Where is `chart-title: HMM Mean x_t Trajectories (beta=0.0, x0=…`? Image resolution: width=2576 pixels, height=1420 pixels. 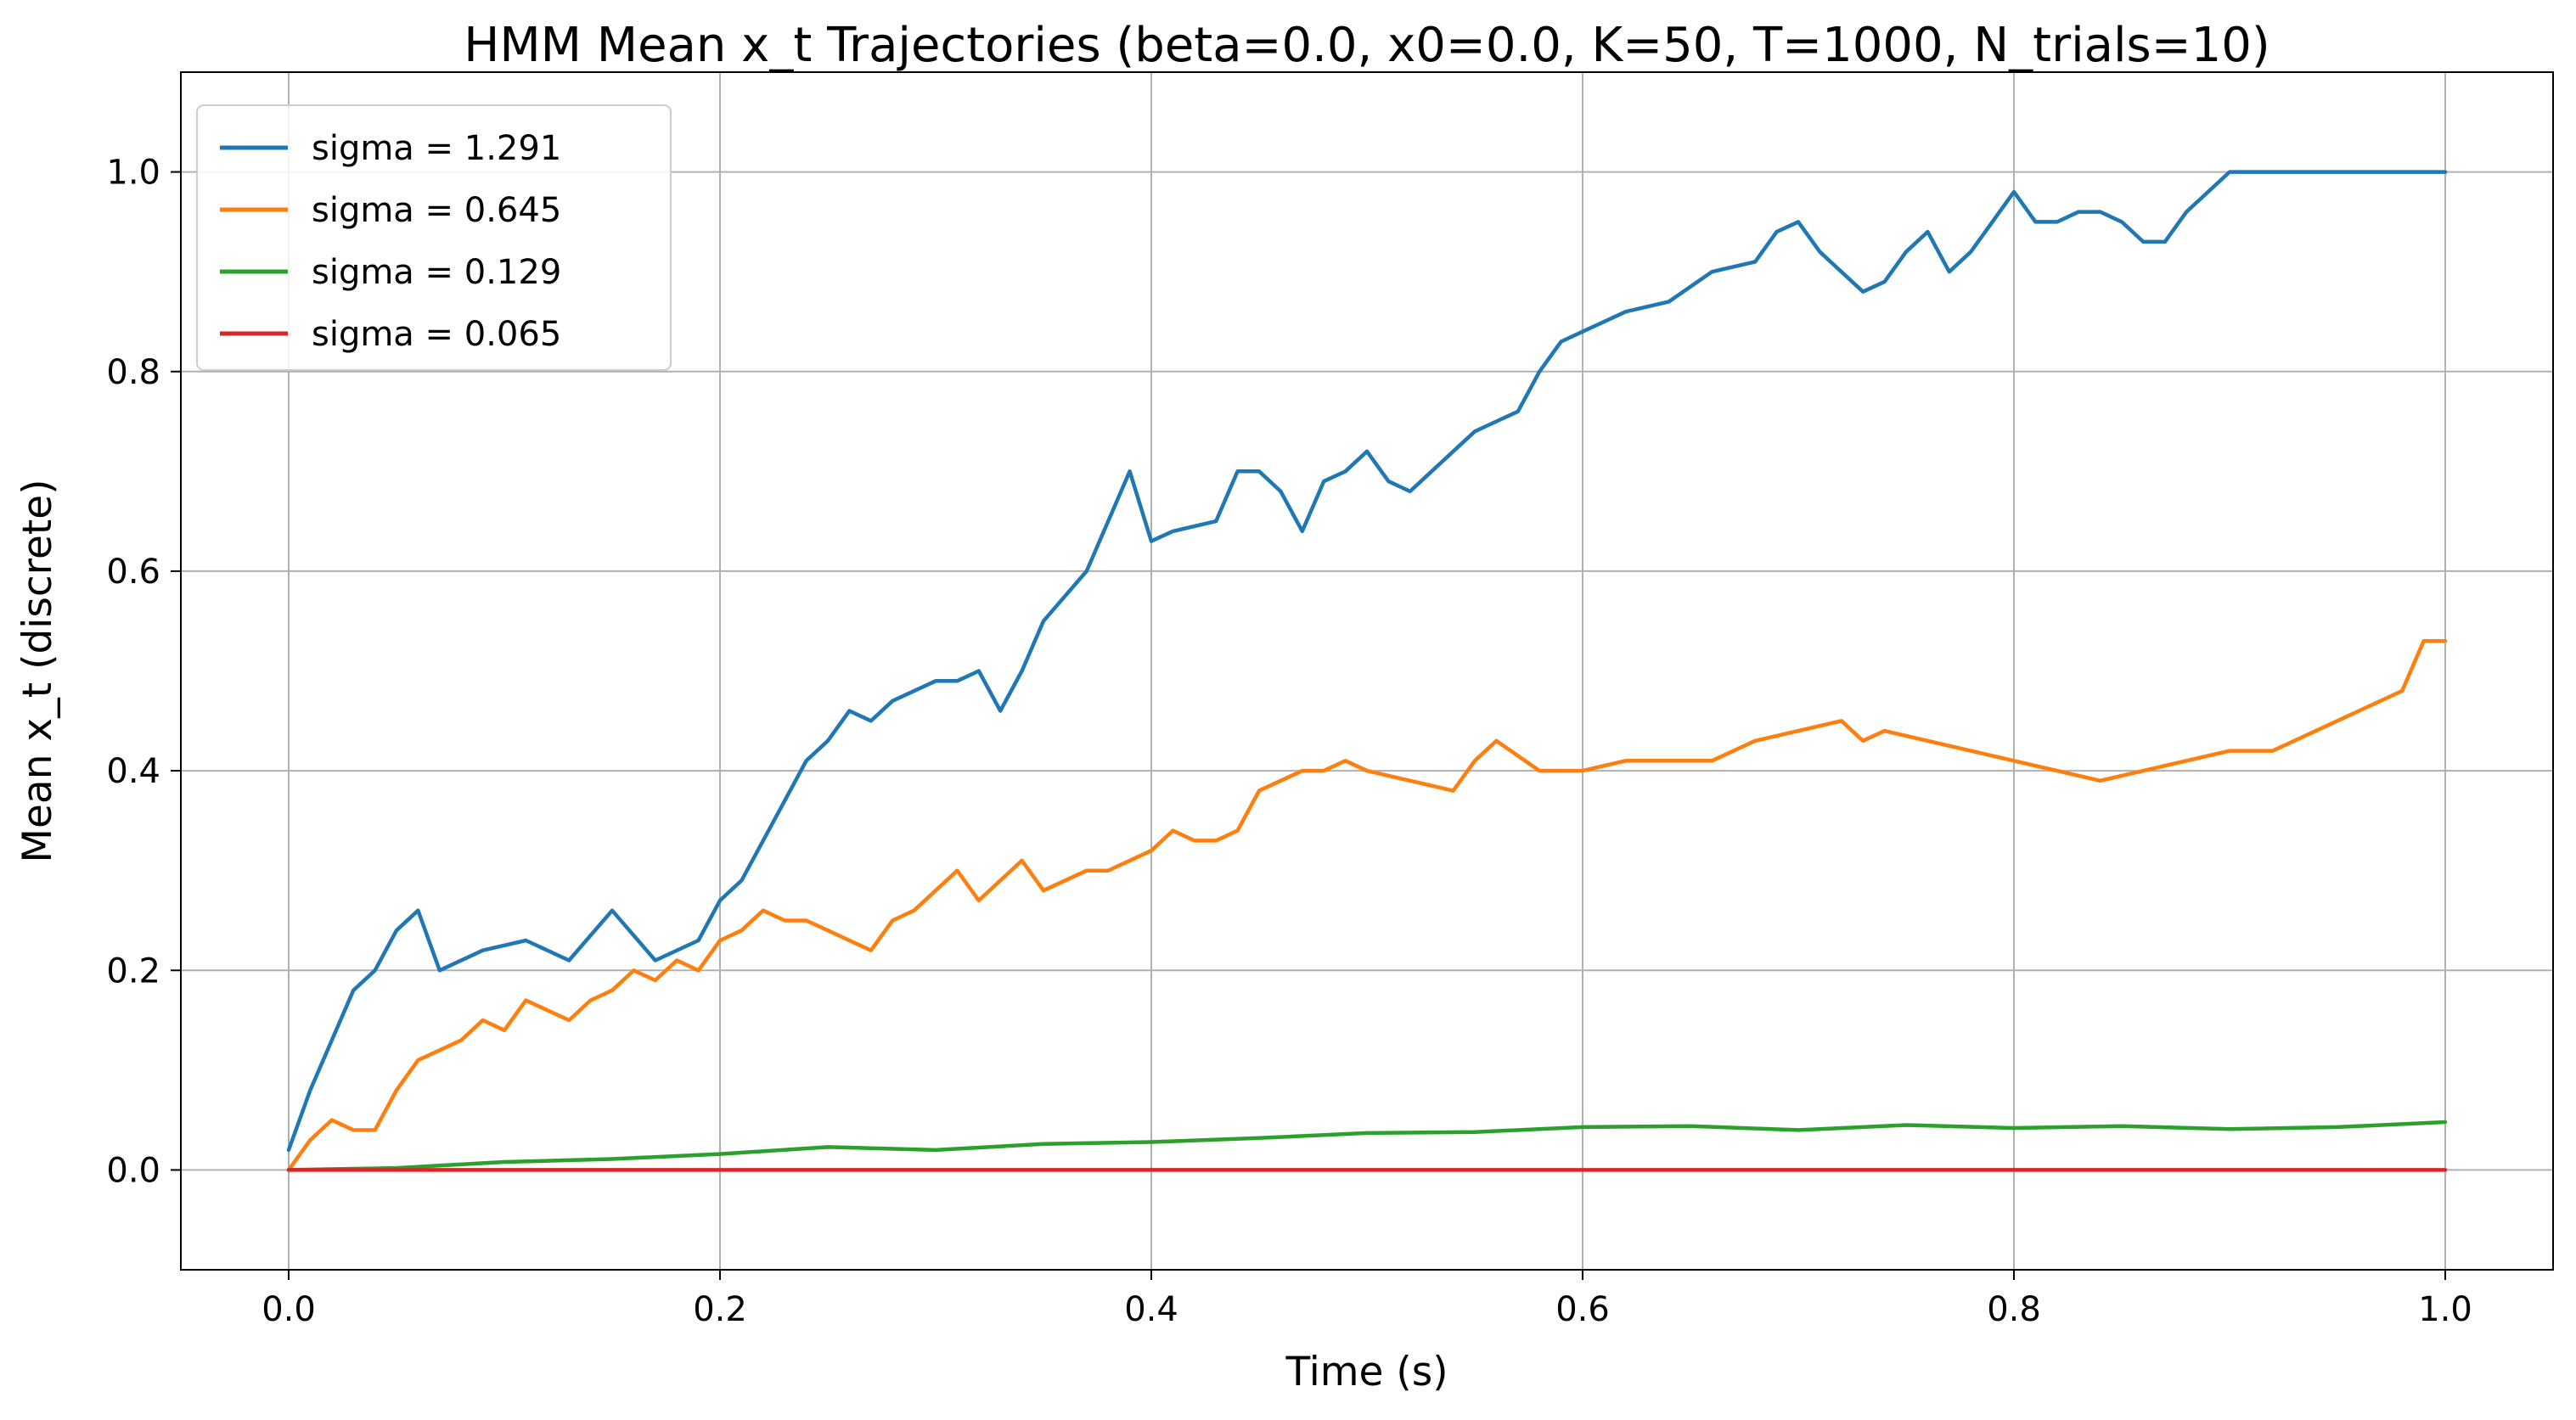 chart-title: HMM Mean x_t Trajectories (beta=0.0, x0=… is located at coordinates (1366, 46).